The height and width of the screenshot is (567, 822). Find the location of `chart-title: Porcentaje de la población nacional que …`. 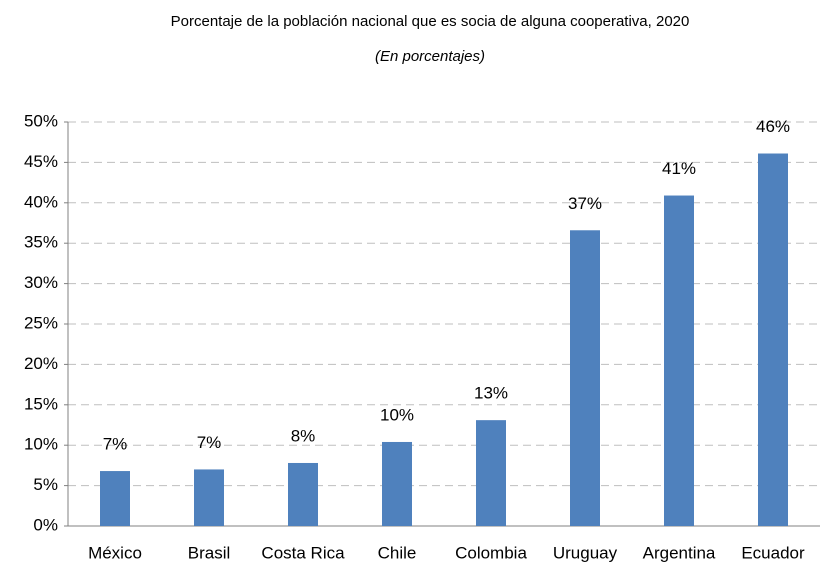

chart-title: Porcentaje de la población nacional que … is located at coordinates (430, 21).